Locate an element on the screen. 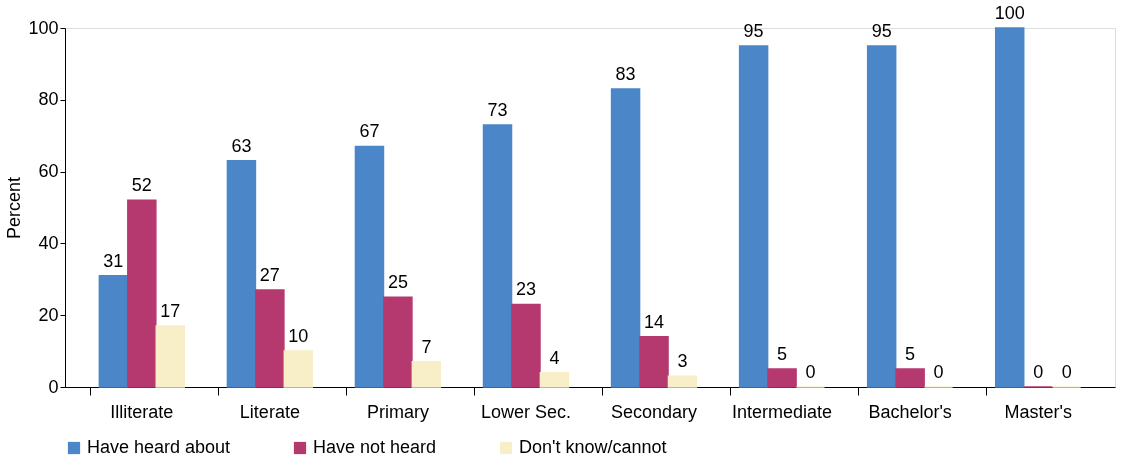 The image size is (1130, 472). x-tick-label: Intermediate is located at coordinates (782, 411).